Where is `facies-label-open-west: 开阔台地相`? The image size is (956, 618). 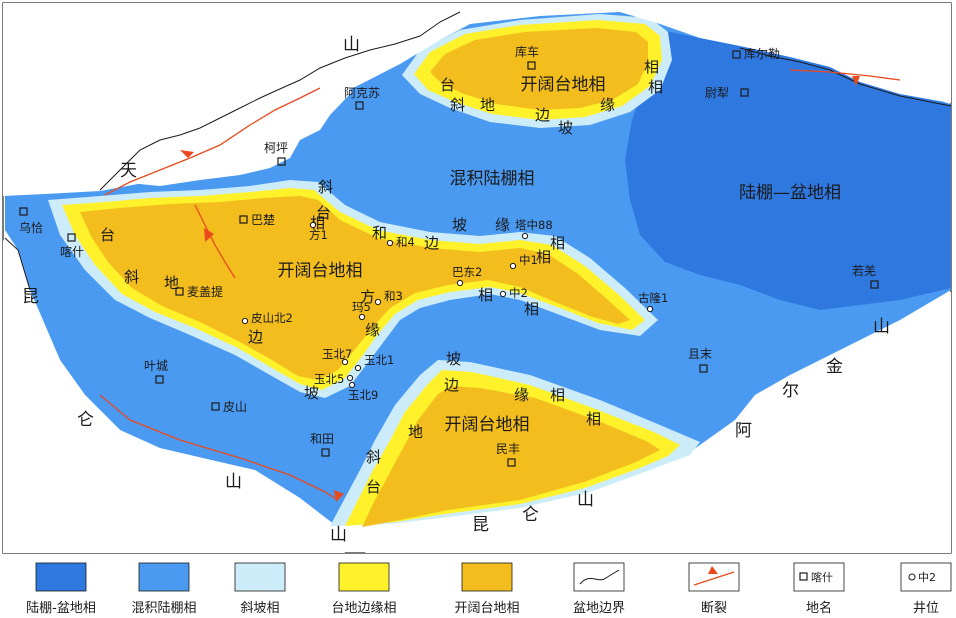
facies-label-open-west: 开阔台地相 is located at coordinates (320, 271).